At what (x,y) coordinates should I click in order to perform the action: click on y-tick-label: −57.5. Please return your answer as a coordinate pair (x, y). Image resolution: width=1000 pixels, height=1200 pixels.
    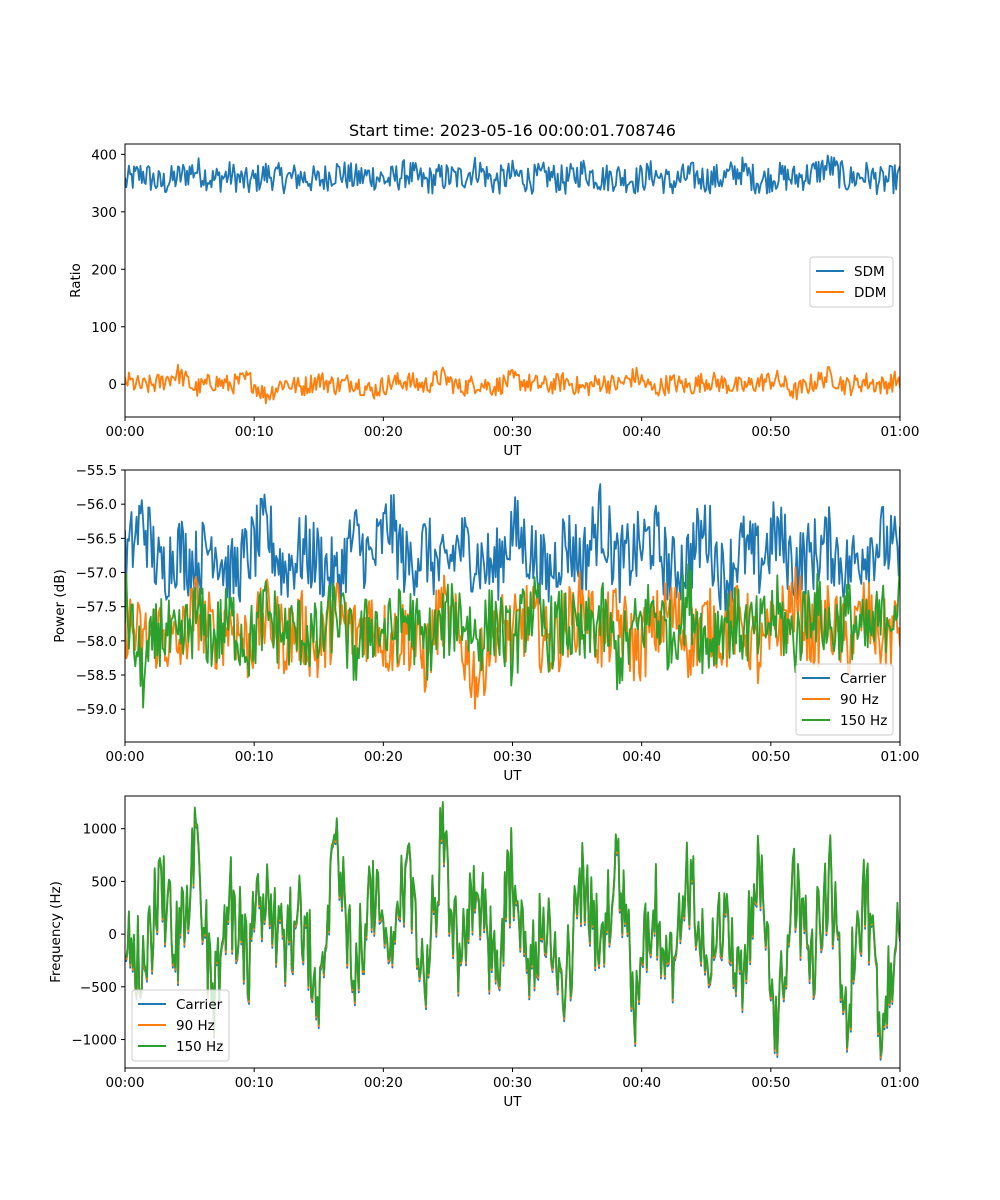
    Looking at the image, I should click on (96, 608).